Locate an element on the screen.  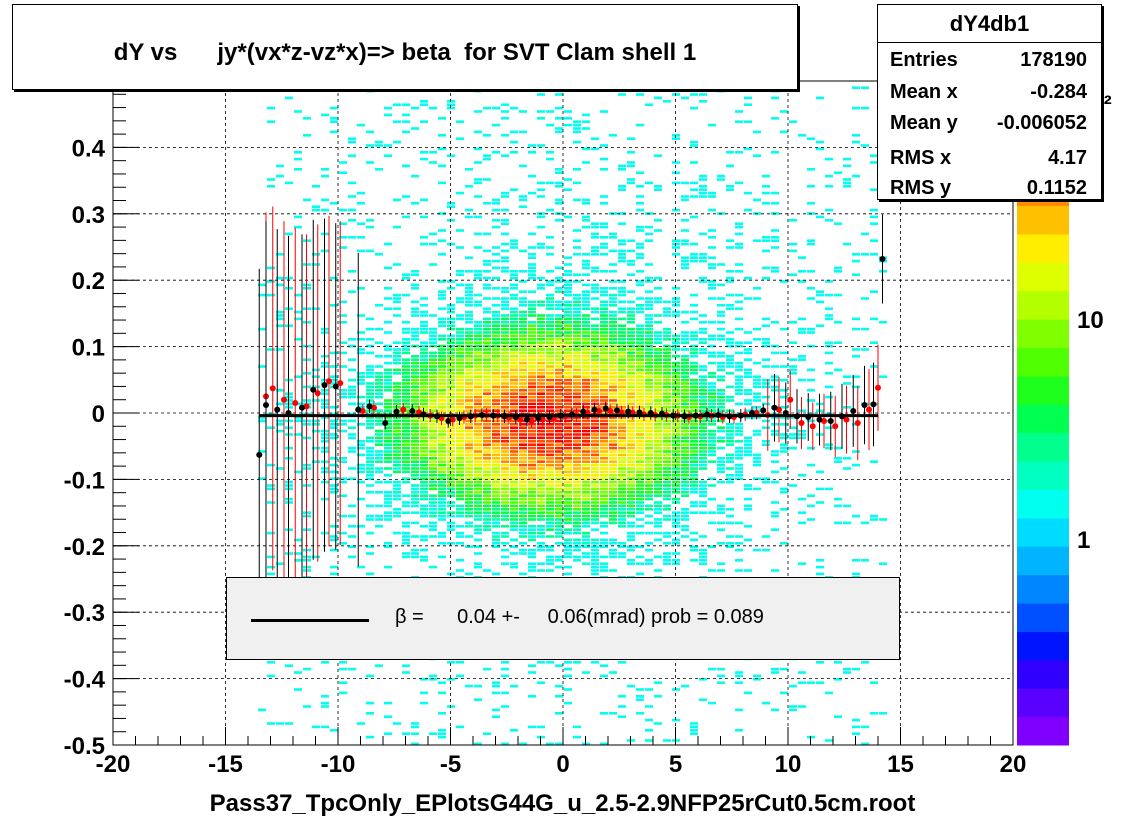
red-profile-point is located at coordinates (452, 419).